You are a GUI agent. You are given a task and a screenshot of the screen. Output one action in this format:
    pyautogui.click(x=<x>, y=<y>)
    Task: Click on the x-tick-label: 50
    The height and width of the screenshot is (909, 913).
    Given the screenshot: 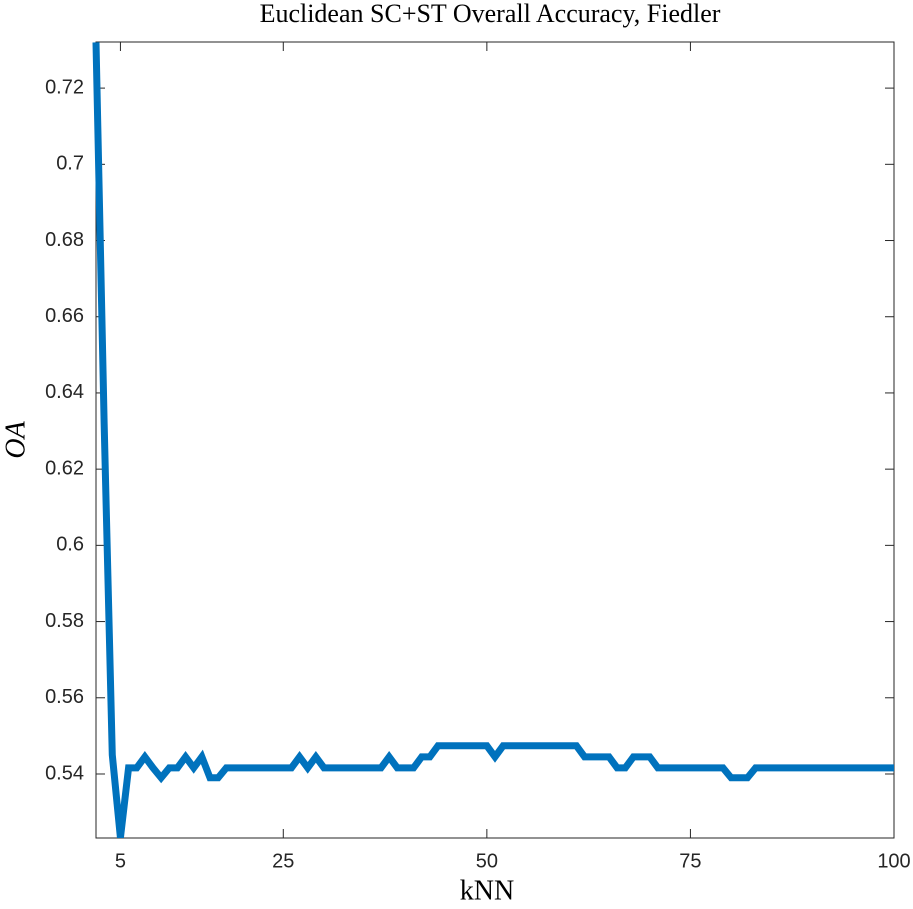 What is the action you would take?
    pyautogui.click(x=487, y=861)
    